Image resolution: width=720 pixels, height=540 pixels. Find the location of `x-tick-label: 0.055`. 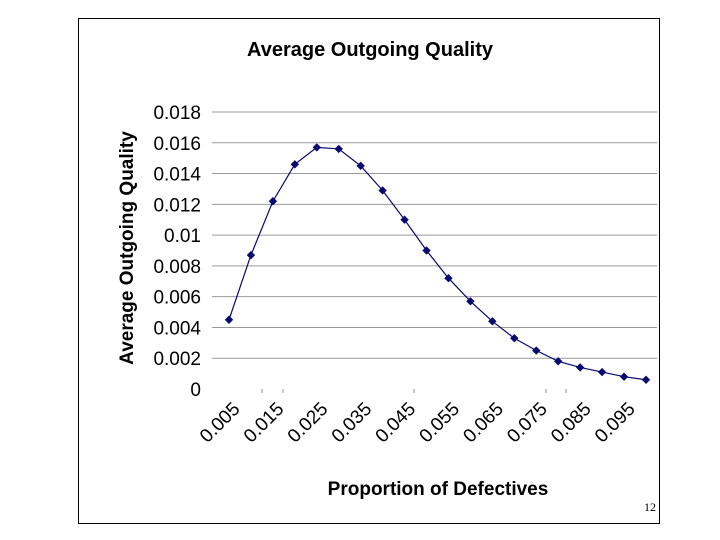

x-tick-label: 0.055 is located at coordinates (440, 423).